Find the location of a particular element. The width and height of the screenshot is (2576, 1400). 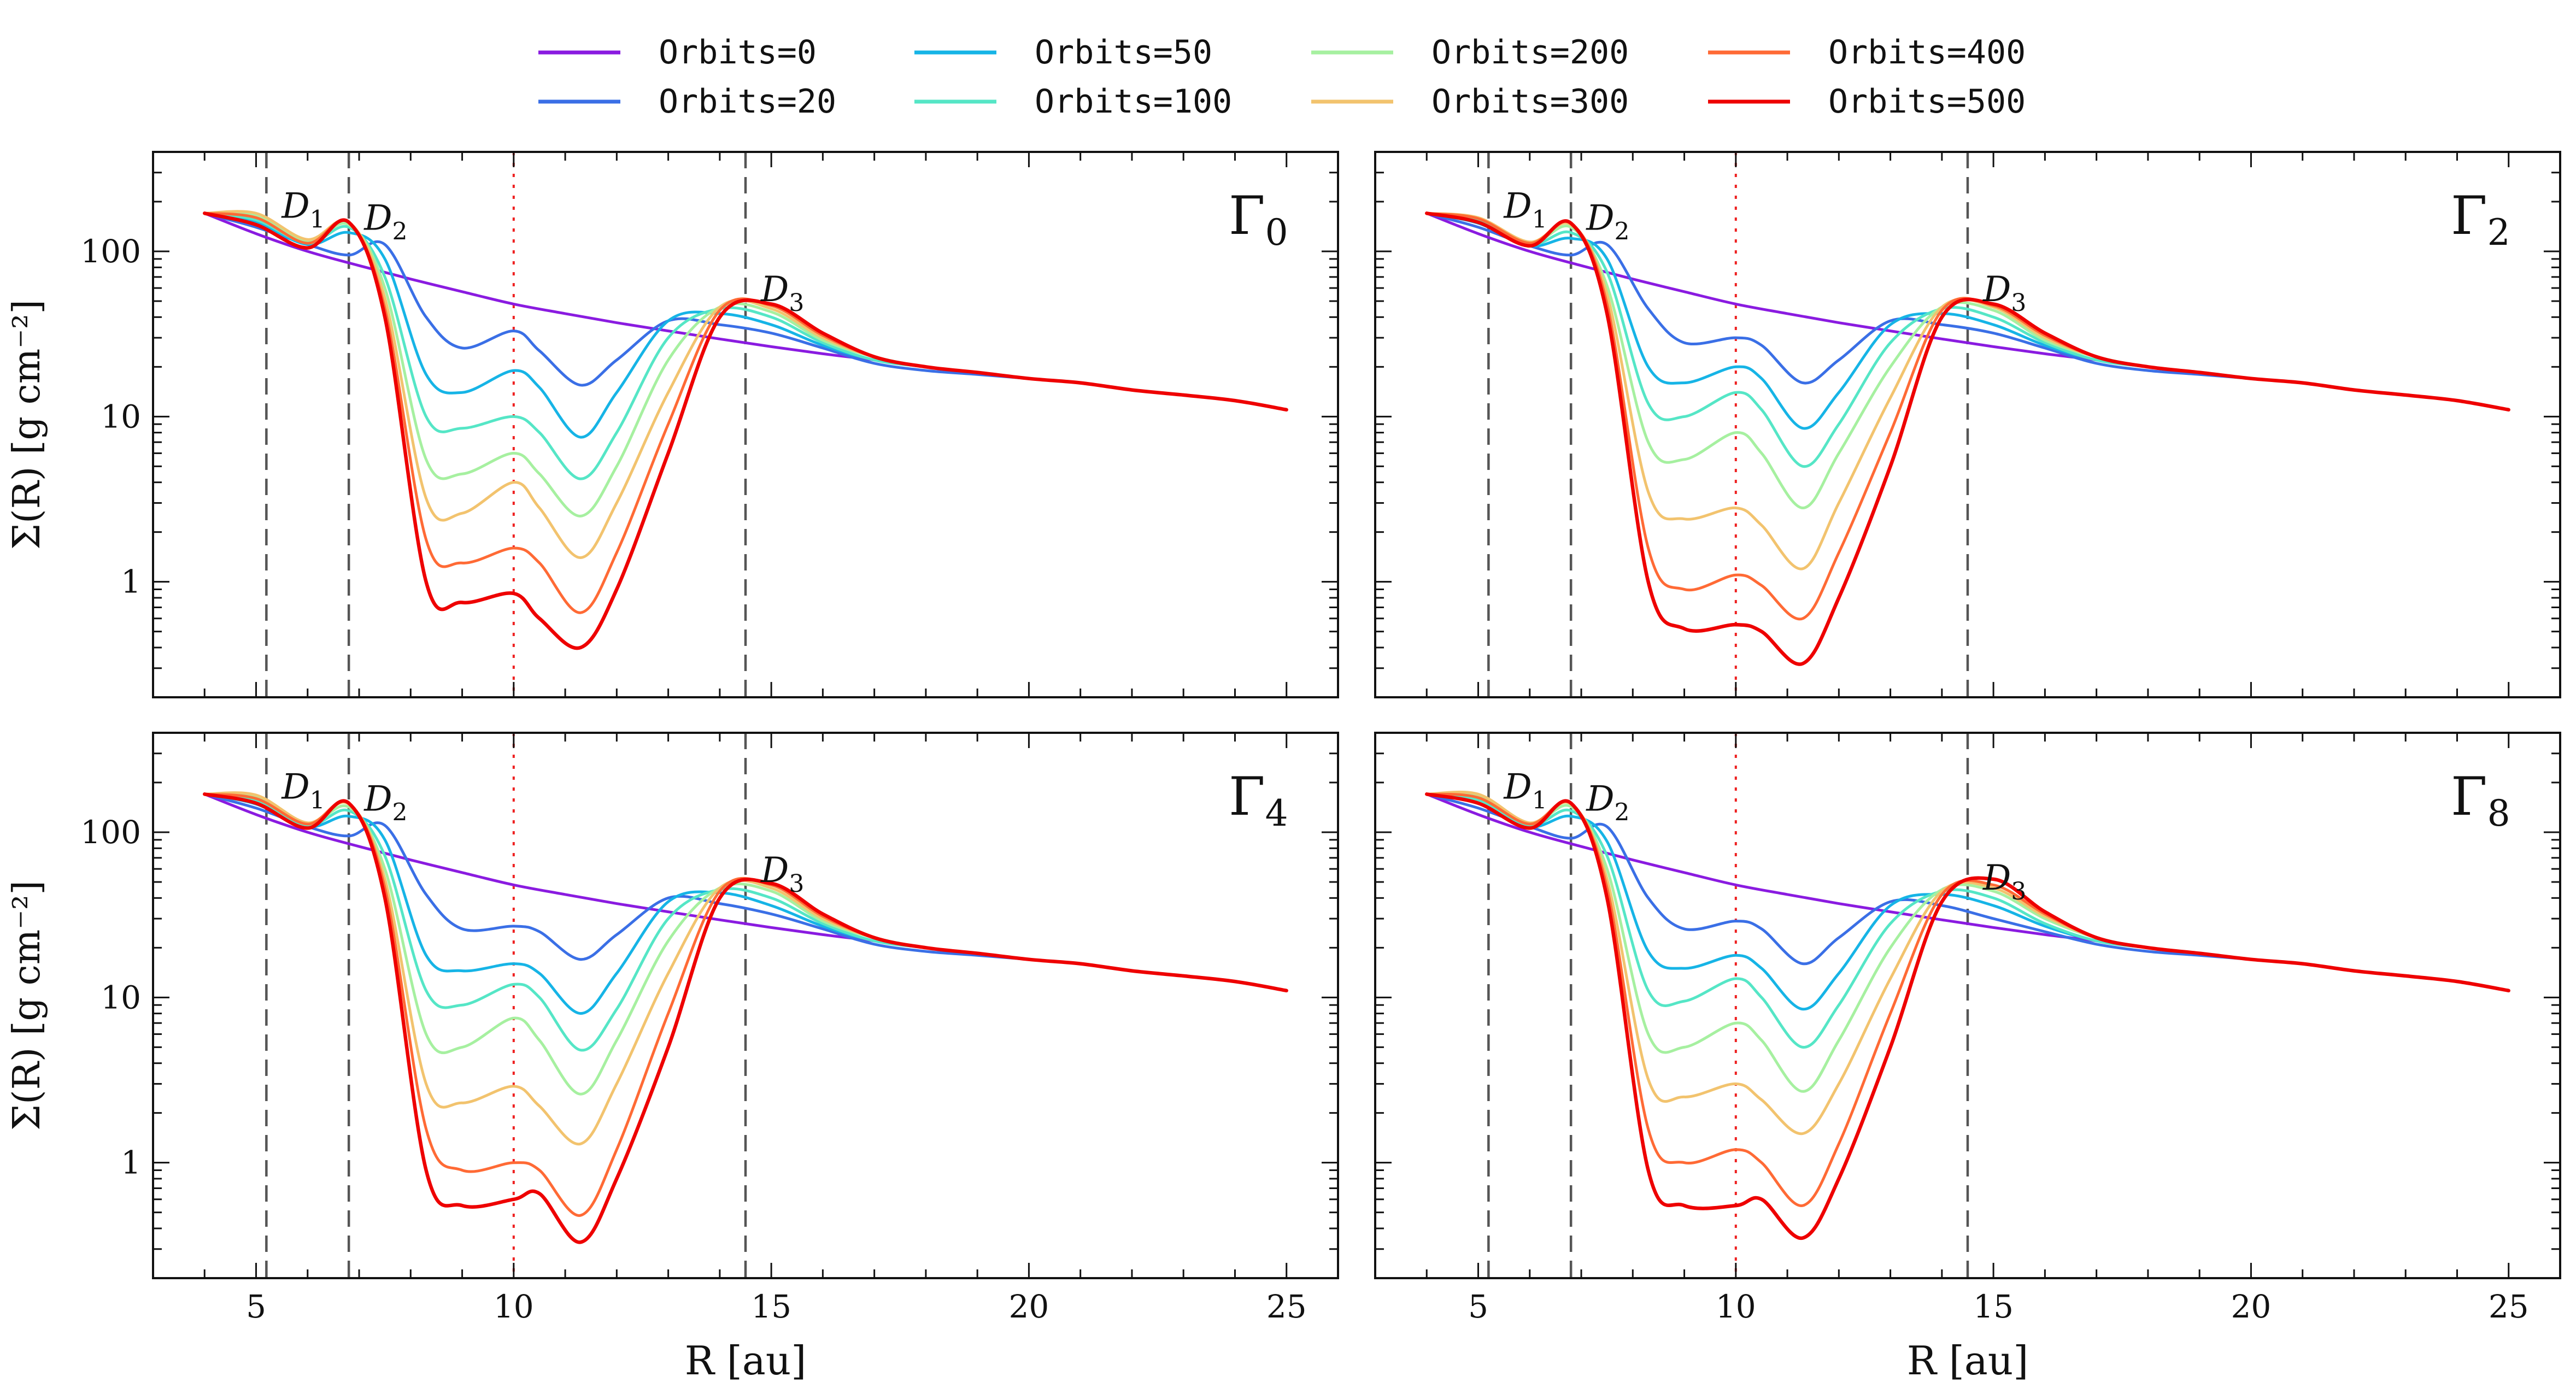

legend-label: Orbits=100 is located at coordinates (1133, 102).